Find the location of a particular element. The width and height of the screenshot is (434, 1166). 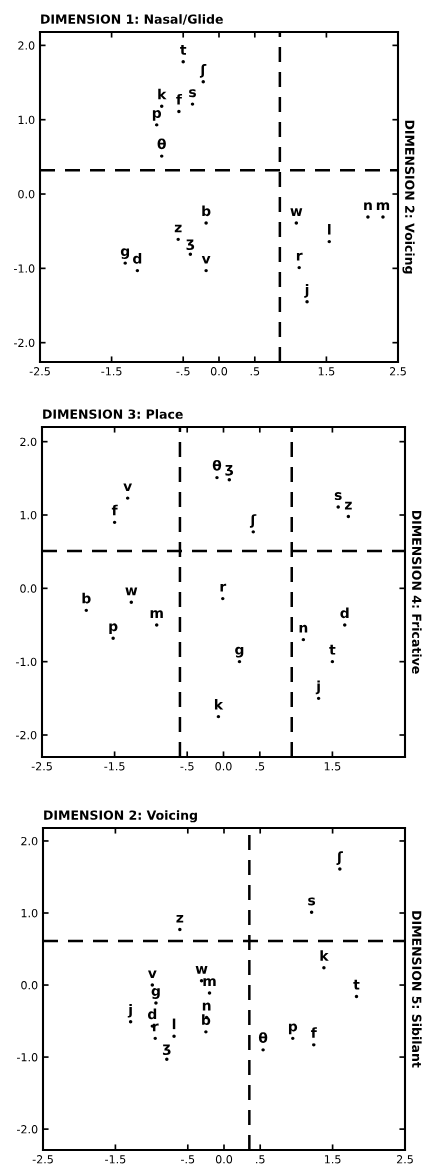

chart-title: DIMENSION 1: Nasal/Glide is located at coordinates (132, 19).